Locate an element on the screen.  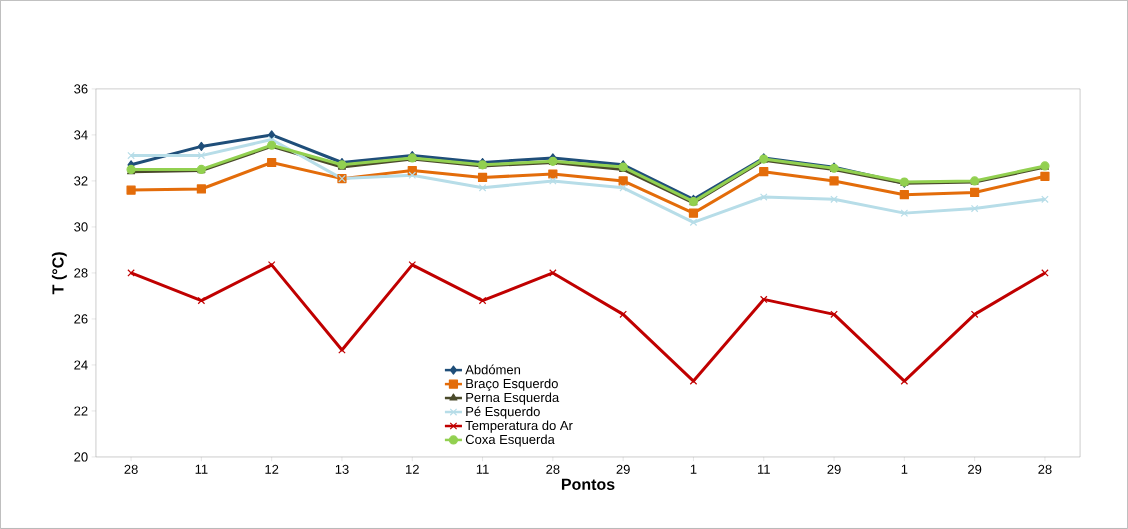
y-tick-label: 28 is located at coordinates (81, 273).